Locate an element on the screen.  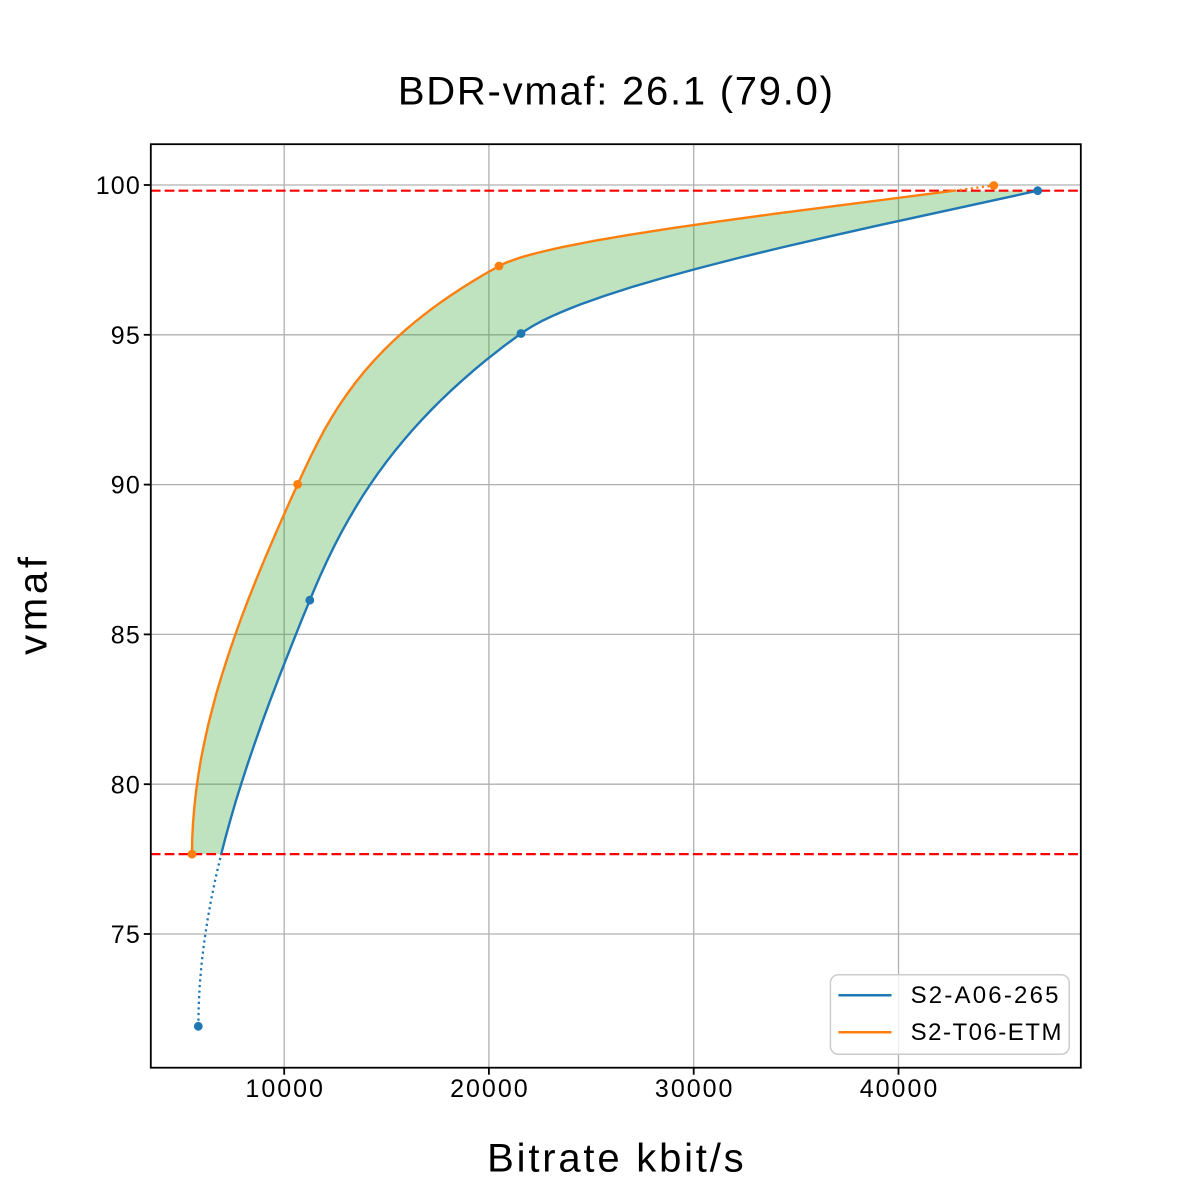
svg-text: 40000 is located at coordinates (900, 1089).